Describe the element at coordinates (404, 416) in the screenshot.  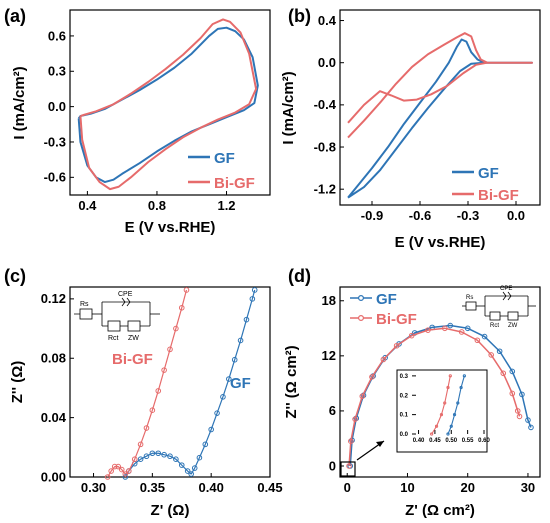
I see `y-tick-label: 0.1` at that location.